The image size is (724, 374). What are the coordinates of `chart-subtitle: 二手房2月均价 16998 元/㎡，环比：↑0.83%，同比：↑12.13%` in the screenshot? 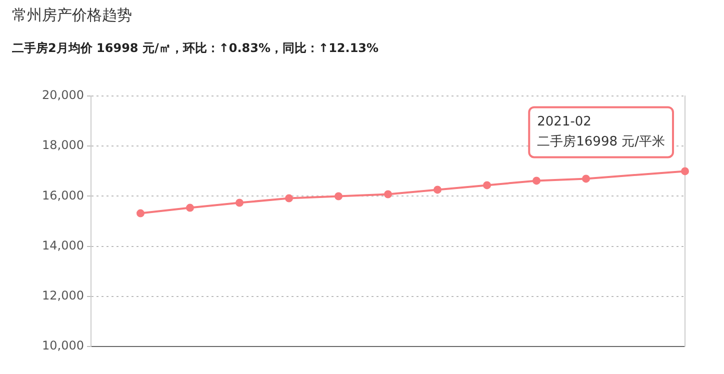 It's located at (195, 48).